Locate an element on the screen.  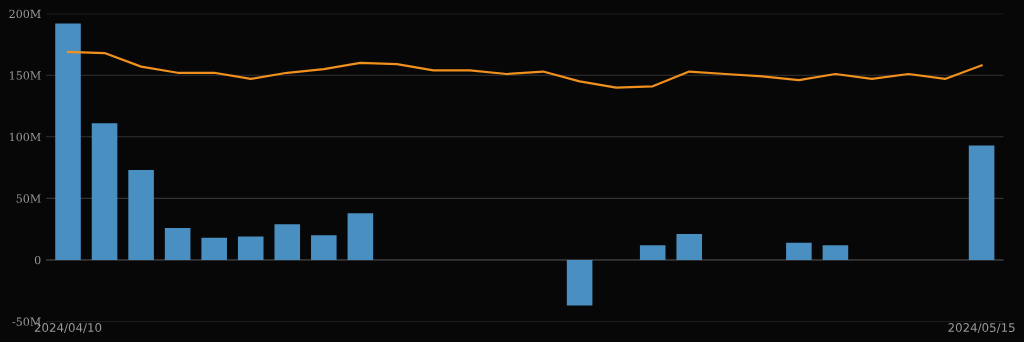
y-tick-label: 150M is located at coordinates (25, 75).